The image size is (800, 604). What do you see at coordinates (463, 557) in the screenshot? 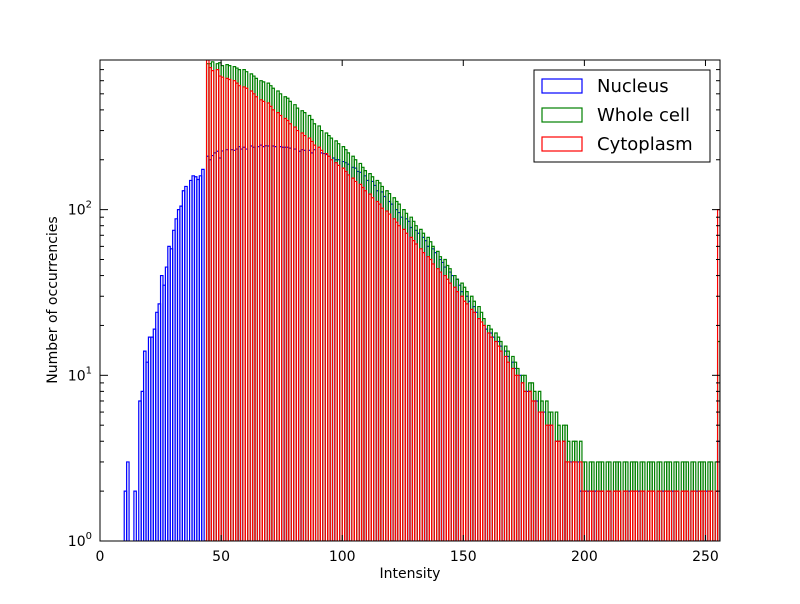
I see `x-tick-label: 150` at bounding box center [463, 557].